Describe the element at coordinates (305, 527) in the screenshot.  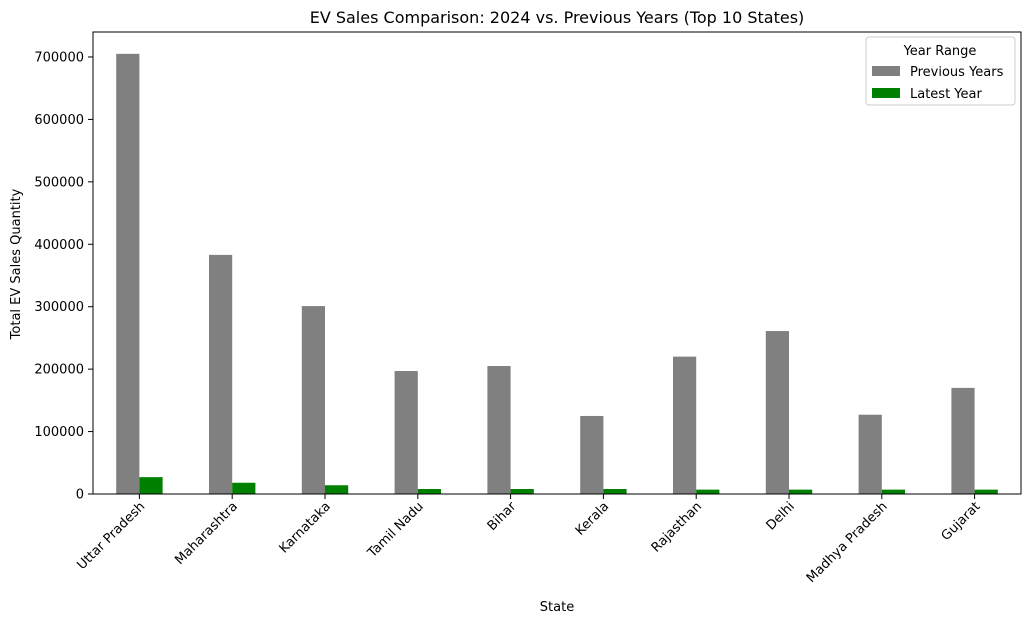
I see `x-tick-label: Karnataka` at that location.